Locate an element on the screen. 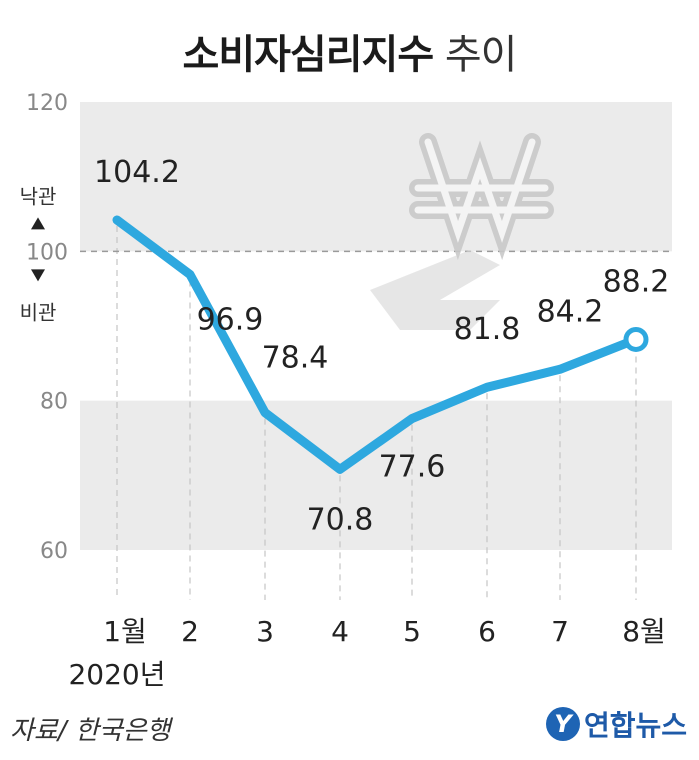  title-sub: 추이 is located at coordinates (481, 55).